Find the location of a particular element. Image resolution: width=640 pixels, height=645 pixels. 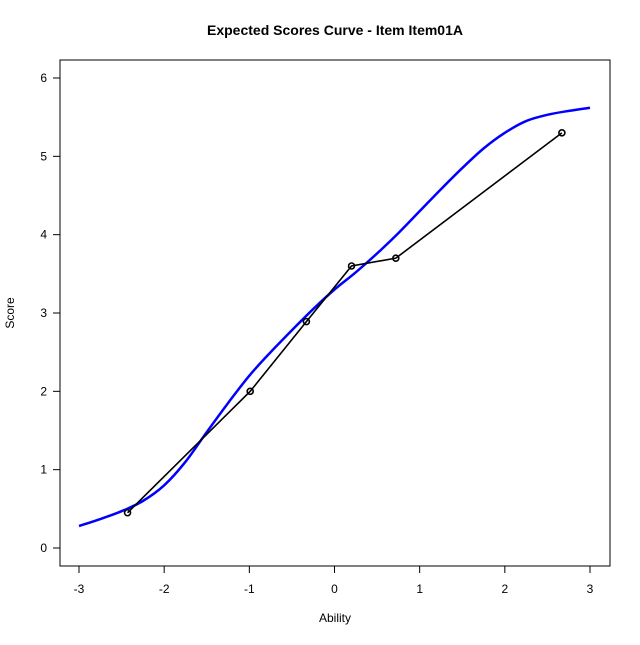

x-axis-label: Ability is located at coordinates (335, 618).